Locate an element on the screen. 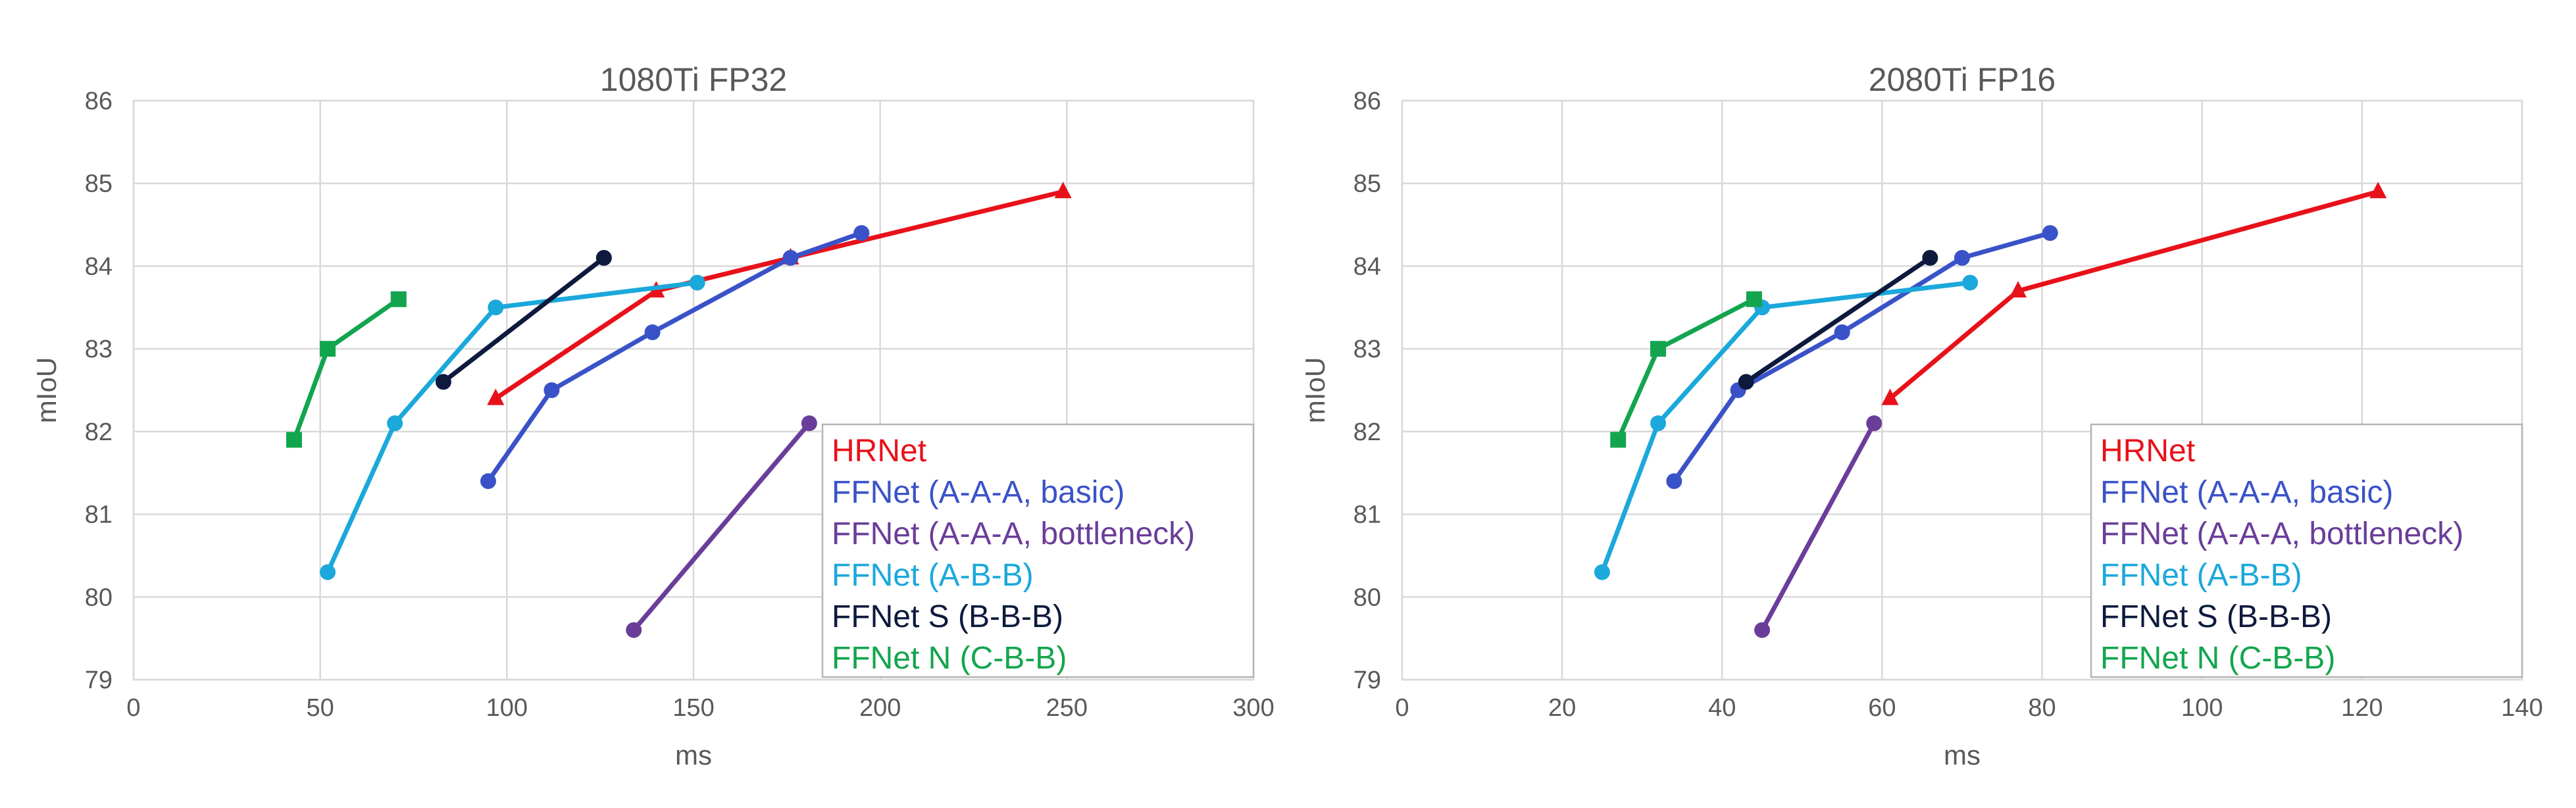  x-tick-label: 20 is located at coordinates (1562, 708).